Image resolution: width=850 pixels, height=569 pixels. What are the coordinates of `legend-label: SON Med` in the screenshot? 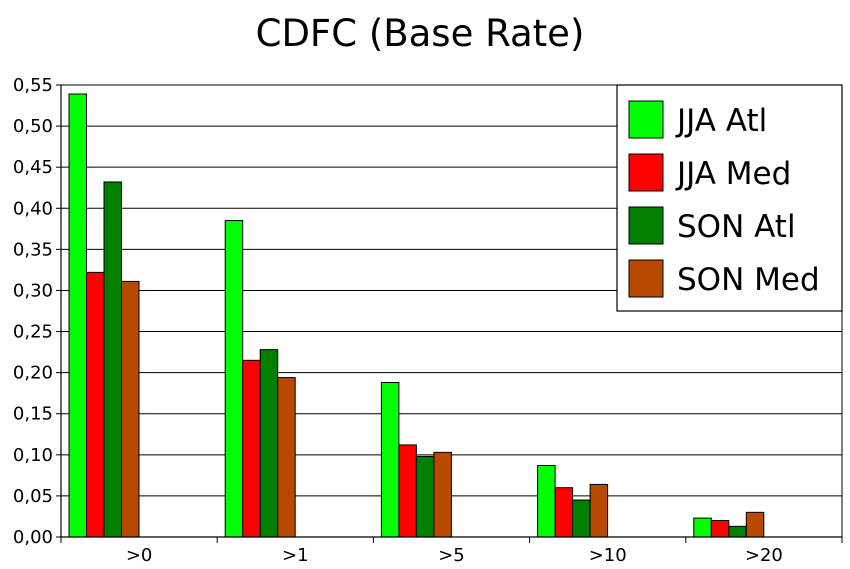 It's located at (748, 280).